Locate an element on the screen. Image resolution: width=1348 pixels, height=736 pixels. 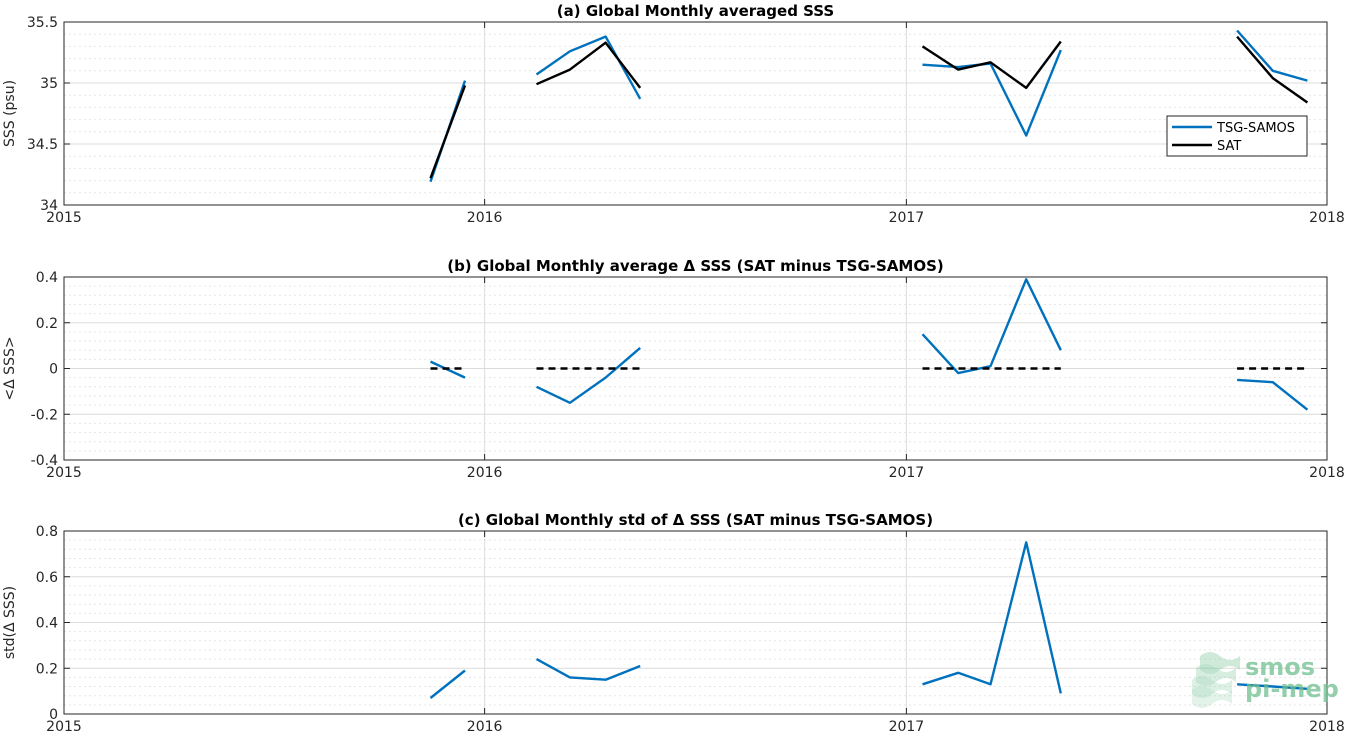
y-axis-label: <Δ SSS> is located at coordinates (10, 368).